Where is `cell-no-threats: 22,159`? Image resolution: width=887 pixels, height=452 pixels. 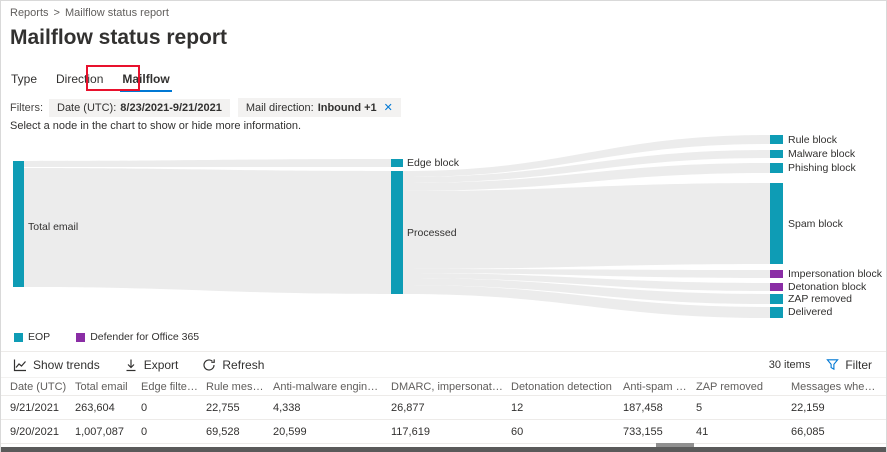
cell-no-threats: 22,159 is located at coordinates (808, 407).